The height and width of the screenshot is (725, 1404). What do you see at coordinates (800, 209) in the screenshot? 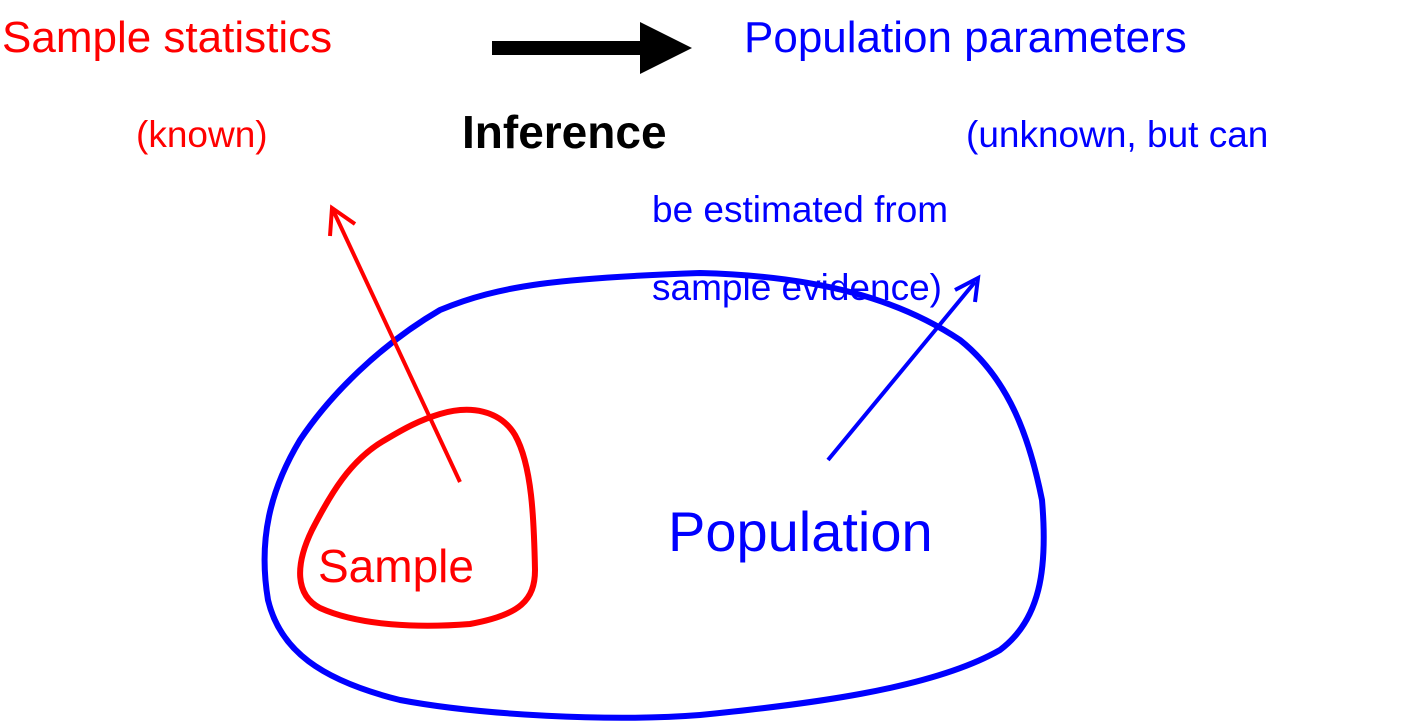
I see `unknown-note-line: be estimated from` at bounding box center [800, 209].